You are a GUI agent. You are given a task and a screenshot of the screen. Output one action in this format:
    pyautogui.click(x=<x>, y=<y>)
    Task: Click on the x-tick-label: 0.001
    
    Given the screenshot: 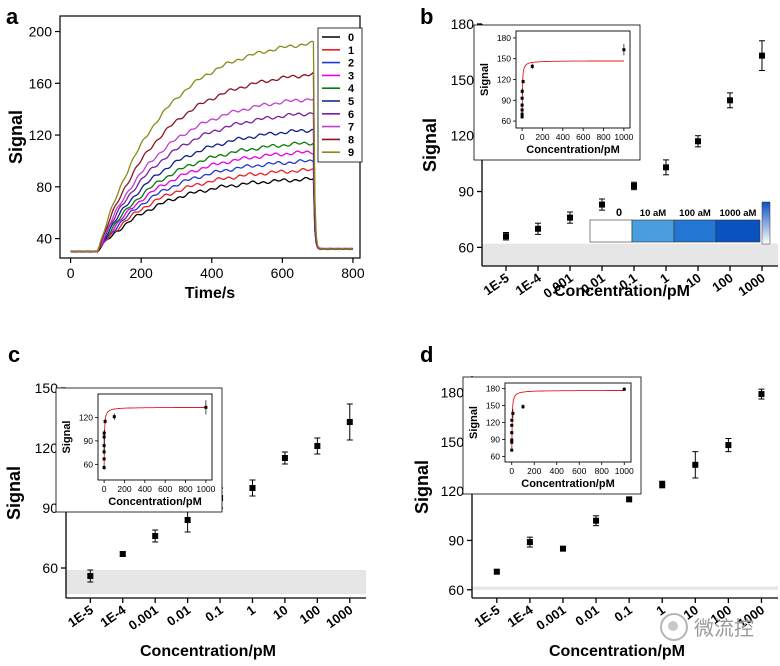 What is the action you would take?
    pyautogui.click(x=143, y=617)
    